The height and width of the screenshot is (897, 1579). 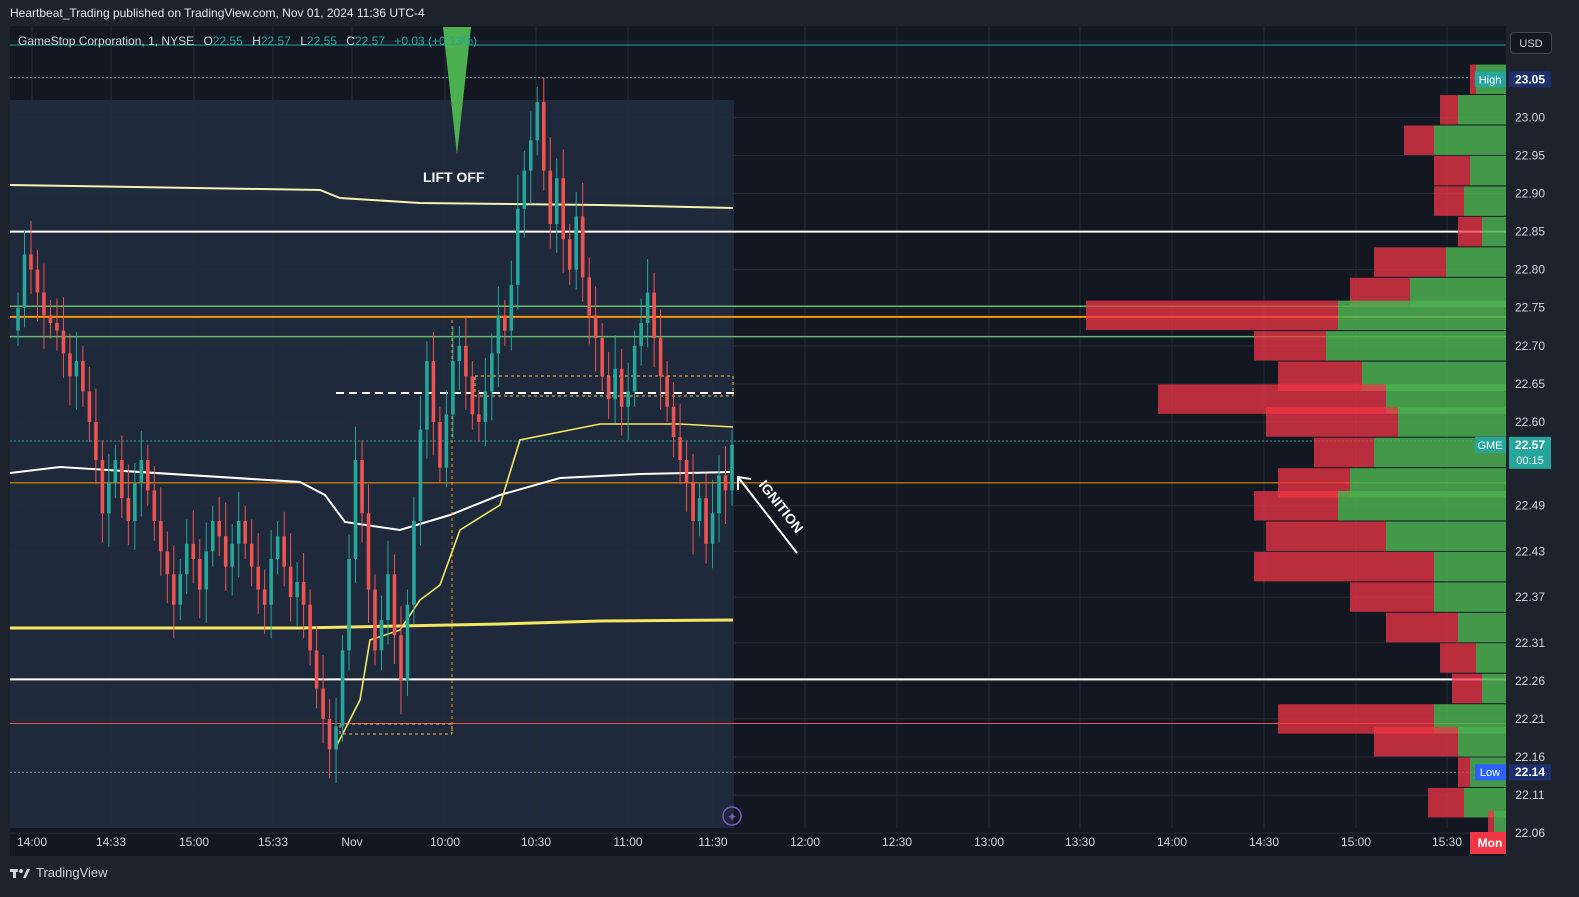 What do you see at coordinates (275, 41) in the screenshot?
I see `high-value: 22.57` at bounding box center [275, 41].